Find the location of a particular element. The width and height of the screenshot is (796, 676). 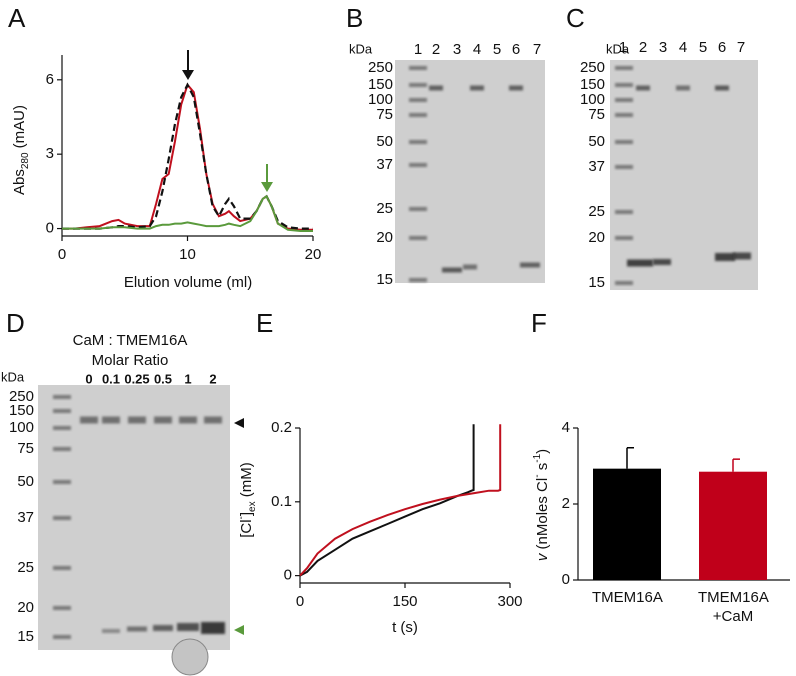

tmem16a-arrowhead is located at coordinates (239, 423).